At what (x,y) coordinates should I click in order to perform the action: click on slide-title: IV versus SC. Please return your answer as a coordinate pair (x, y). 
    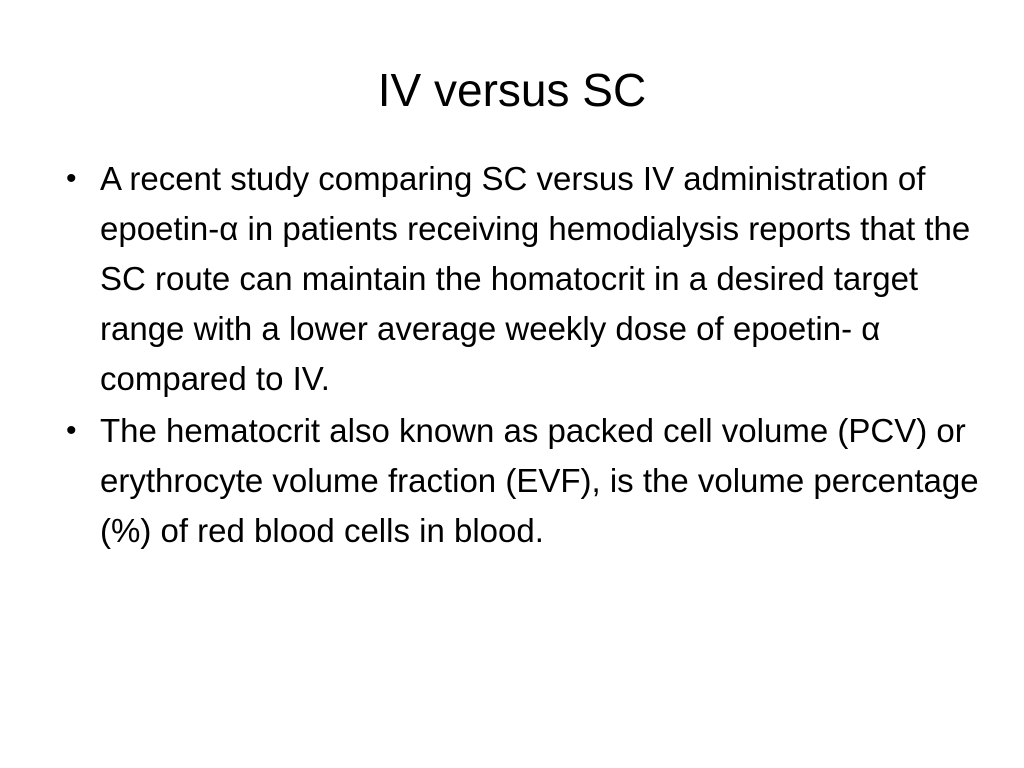
    Looking at the image, I should click on (512, 90).